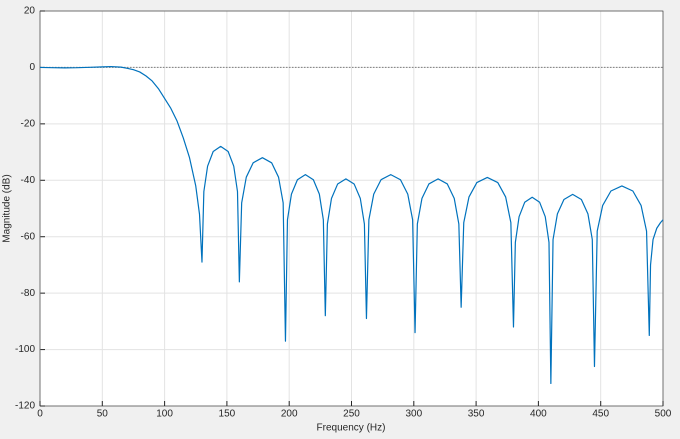 This screenshot has width=680, height=439. I want to click on y-tick-label: 20, so click(30, 11).